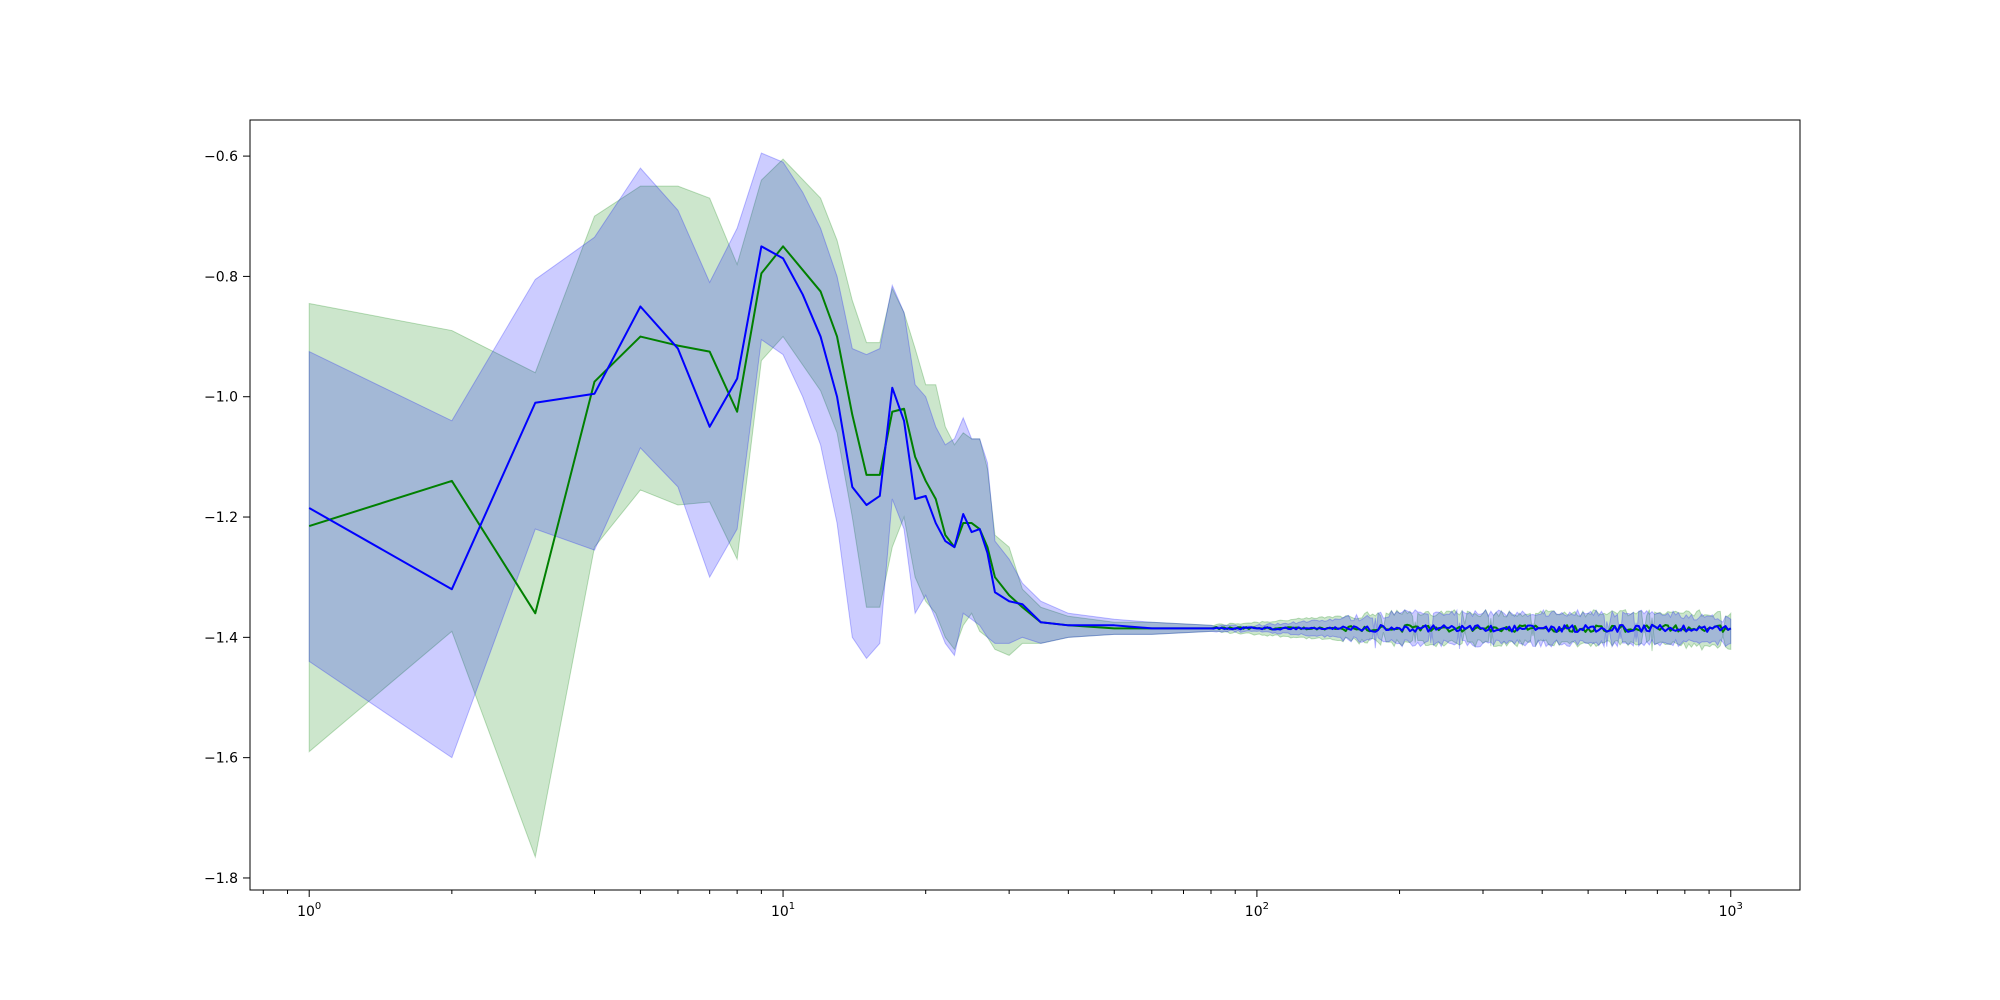  What do you see at coordinates (1002, 905) in the screenshot?
I see `x-axis: 10⁰ 10¹ 10² 10³` at bounding box center [1002, 905].